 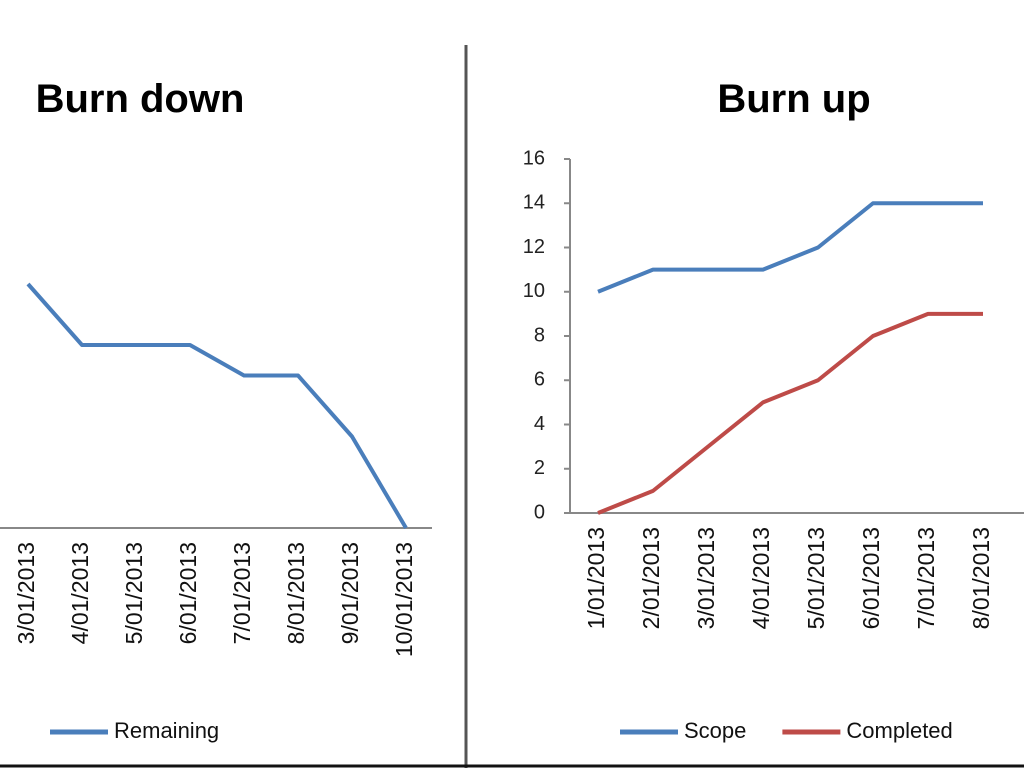 I want to click on y-tick-label: 4, so click(x=539, y=424).